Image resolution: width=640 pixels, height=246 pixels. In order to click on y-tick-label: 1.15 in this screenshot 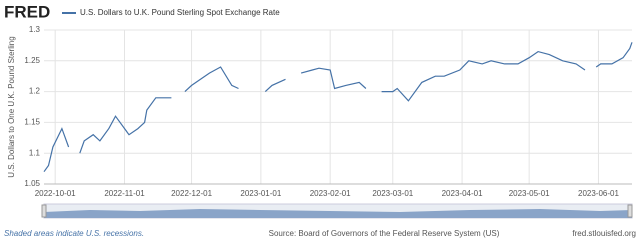, I will do `click(32, 122)`.